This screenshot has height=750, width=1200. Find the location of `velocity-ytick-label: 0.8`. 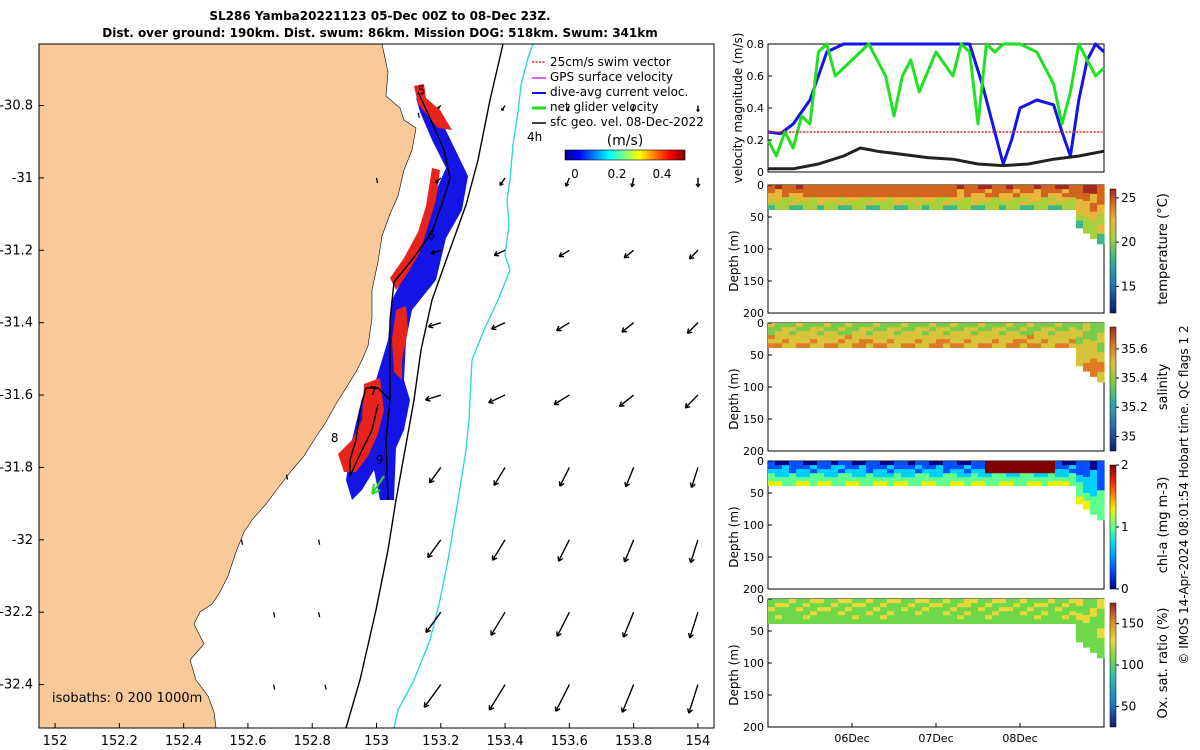

velocity-ytick-label: 0.8 is located at coordinates (756, 44).